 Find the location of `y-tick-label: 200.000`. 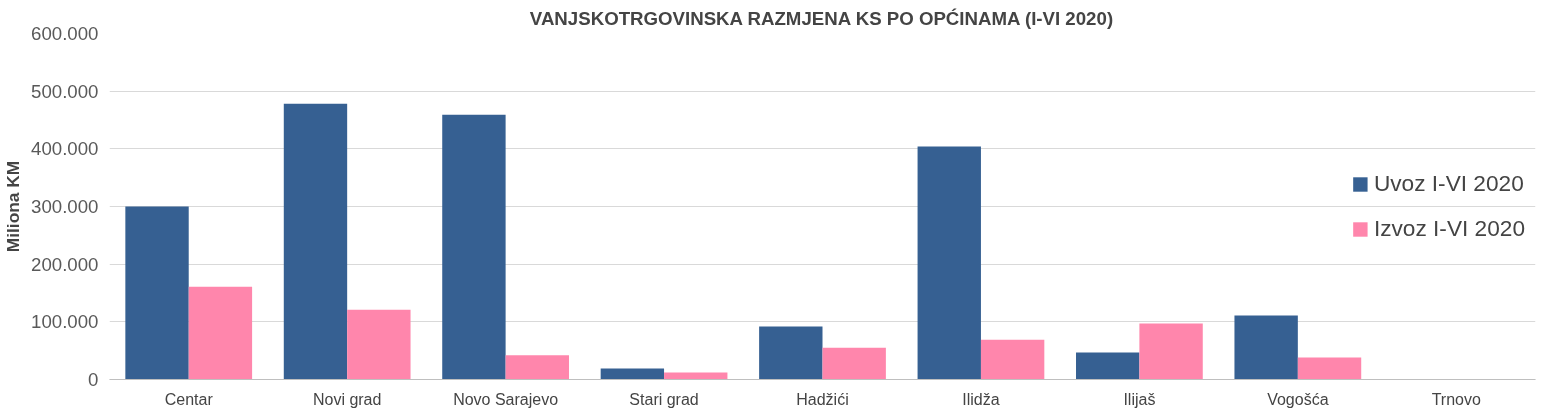

y-tick-label: 200.000 is located at coordinates (65, 264).